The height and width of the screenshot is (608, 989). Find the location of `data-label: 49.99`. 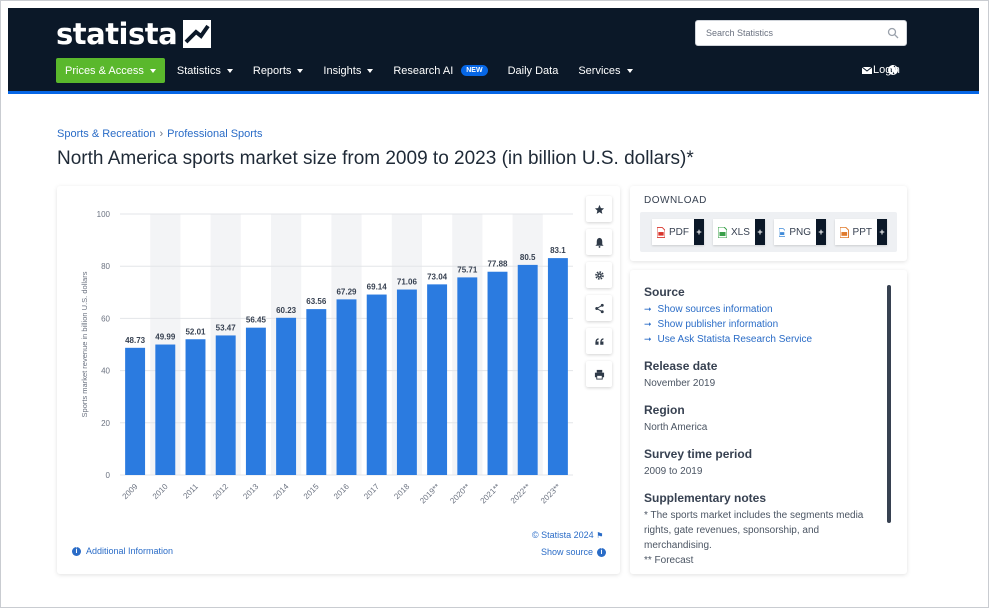

data-label: 49.99 is located at coordinates (165, 337).